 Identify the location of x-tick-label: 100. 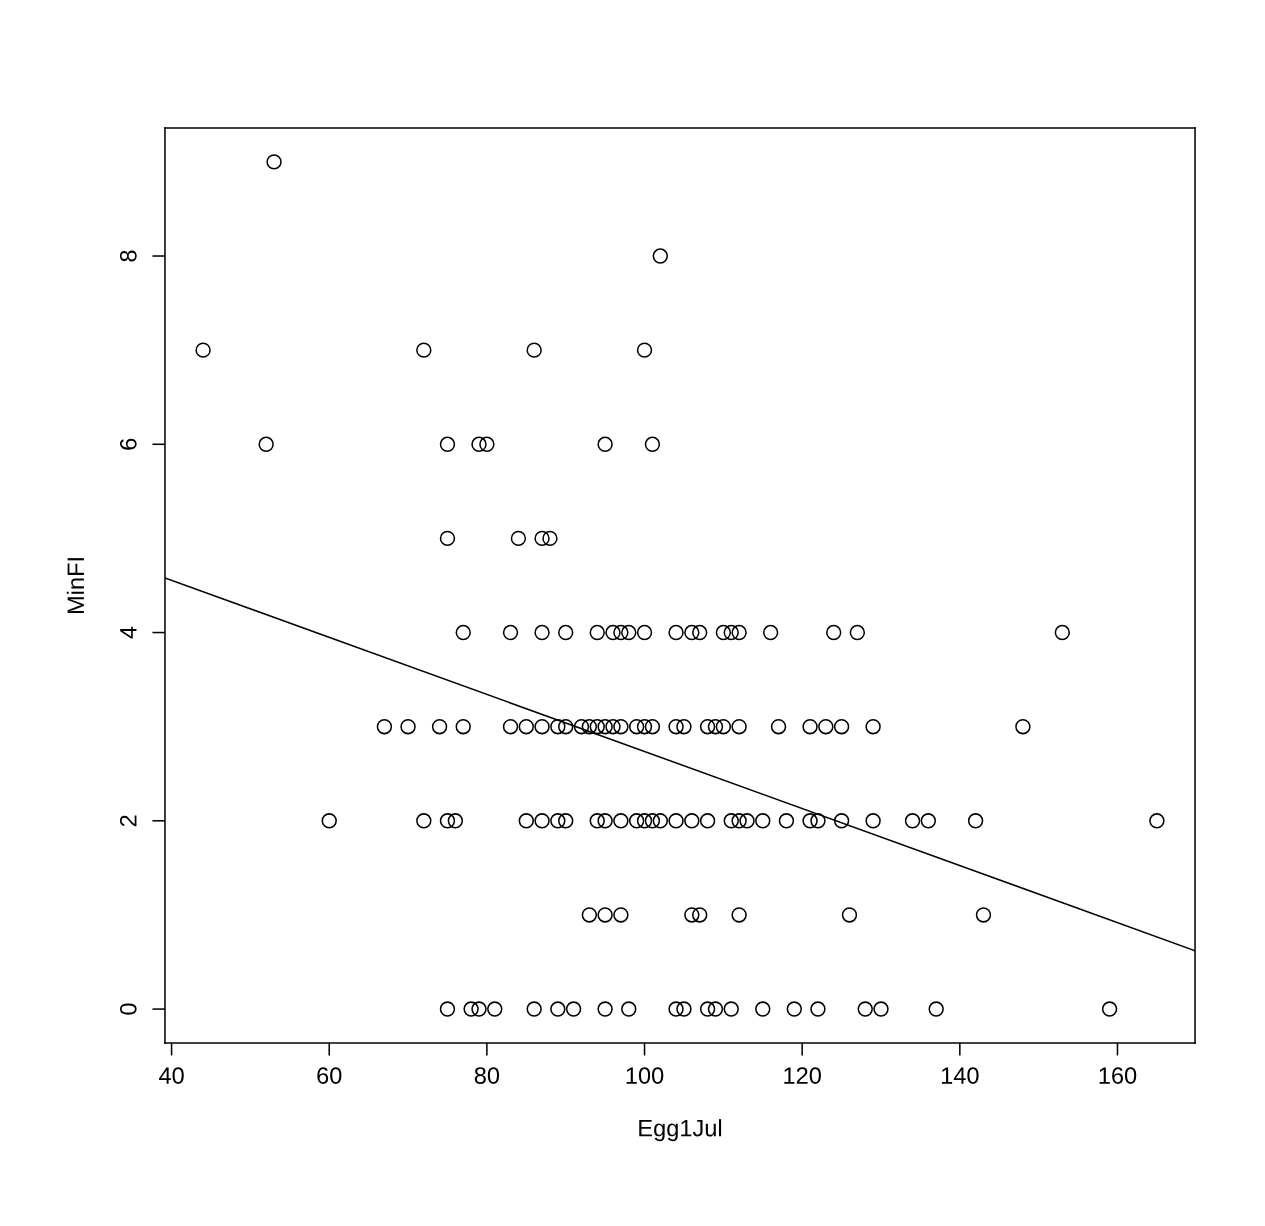
(645, 1075).